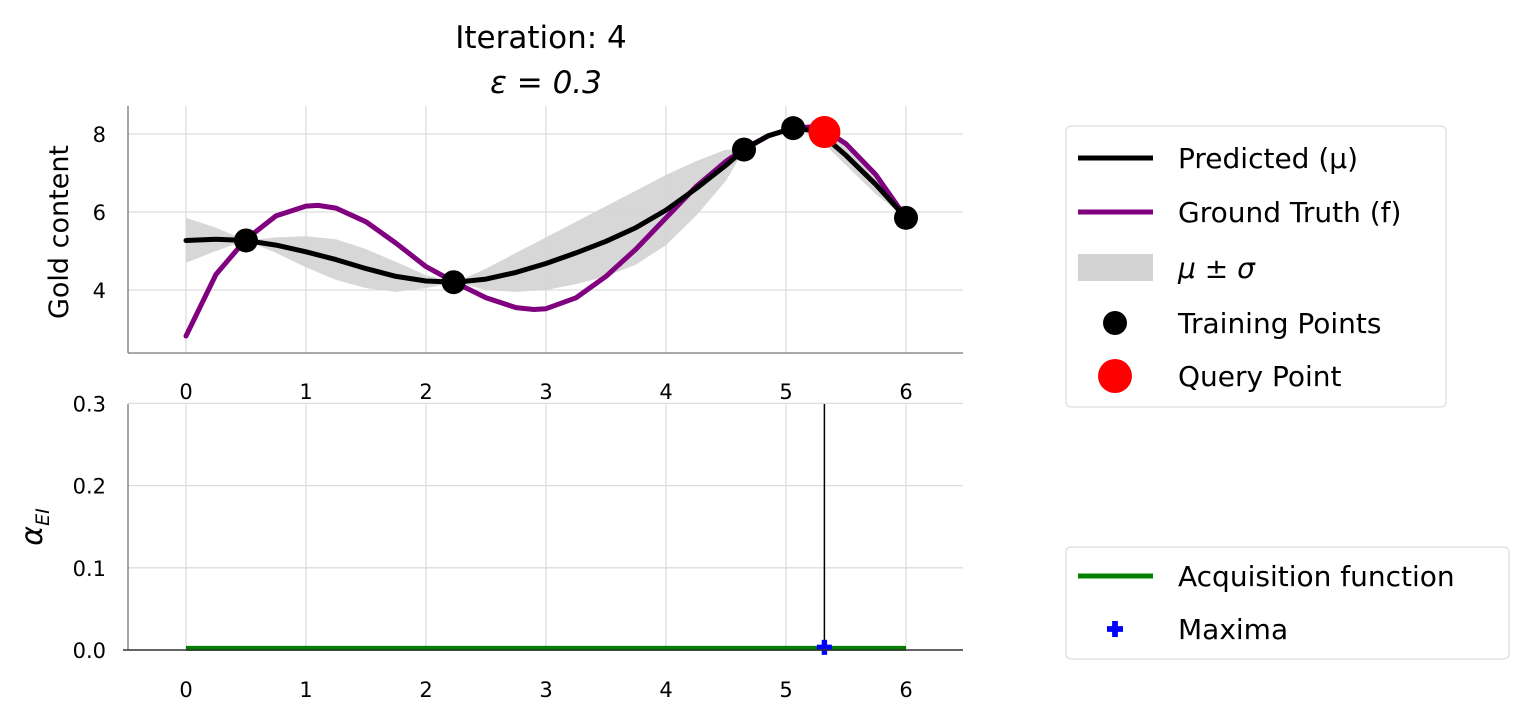  I want to click on top-y-tick-labels: 4 6 8, so click(99, 213).